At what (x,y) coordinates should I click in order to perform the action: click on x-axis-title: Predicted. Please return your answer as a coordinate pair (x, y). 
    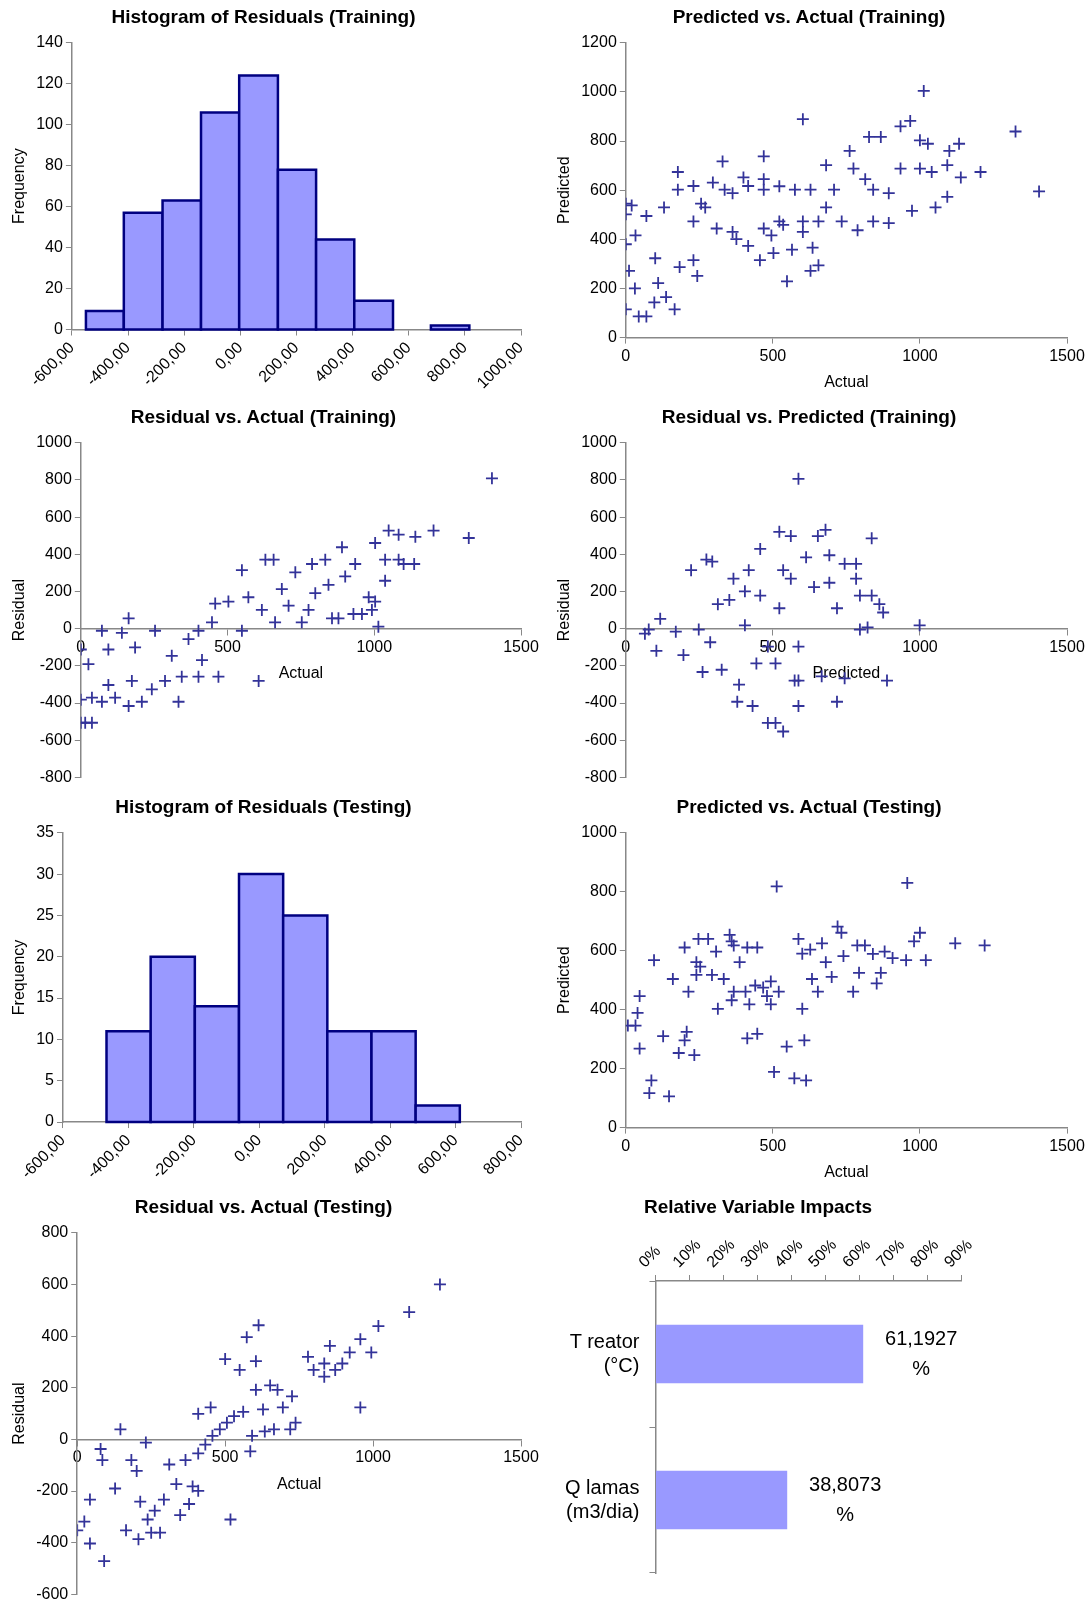
    Looking at the image, I should click on (846, 672).